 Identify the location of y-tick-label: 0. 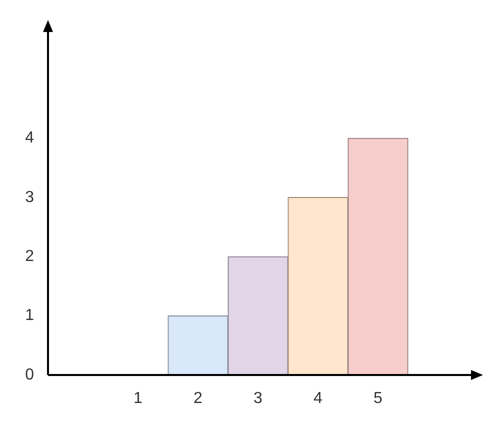
(29, 375).